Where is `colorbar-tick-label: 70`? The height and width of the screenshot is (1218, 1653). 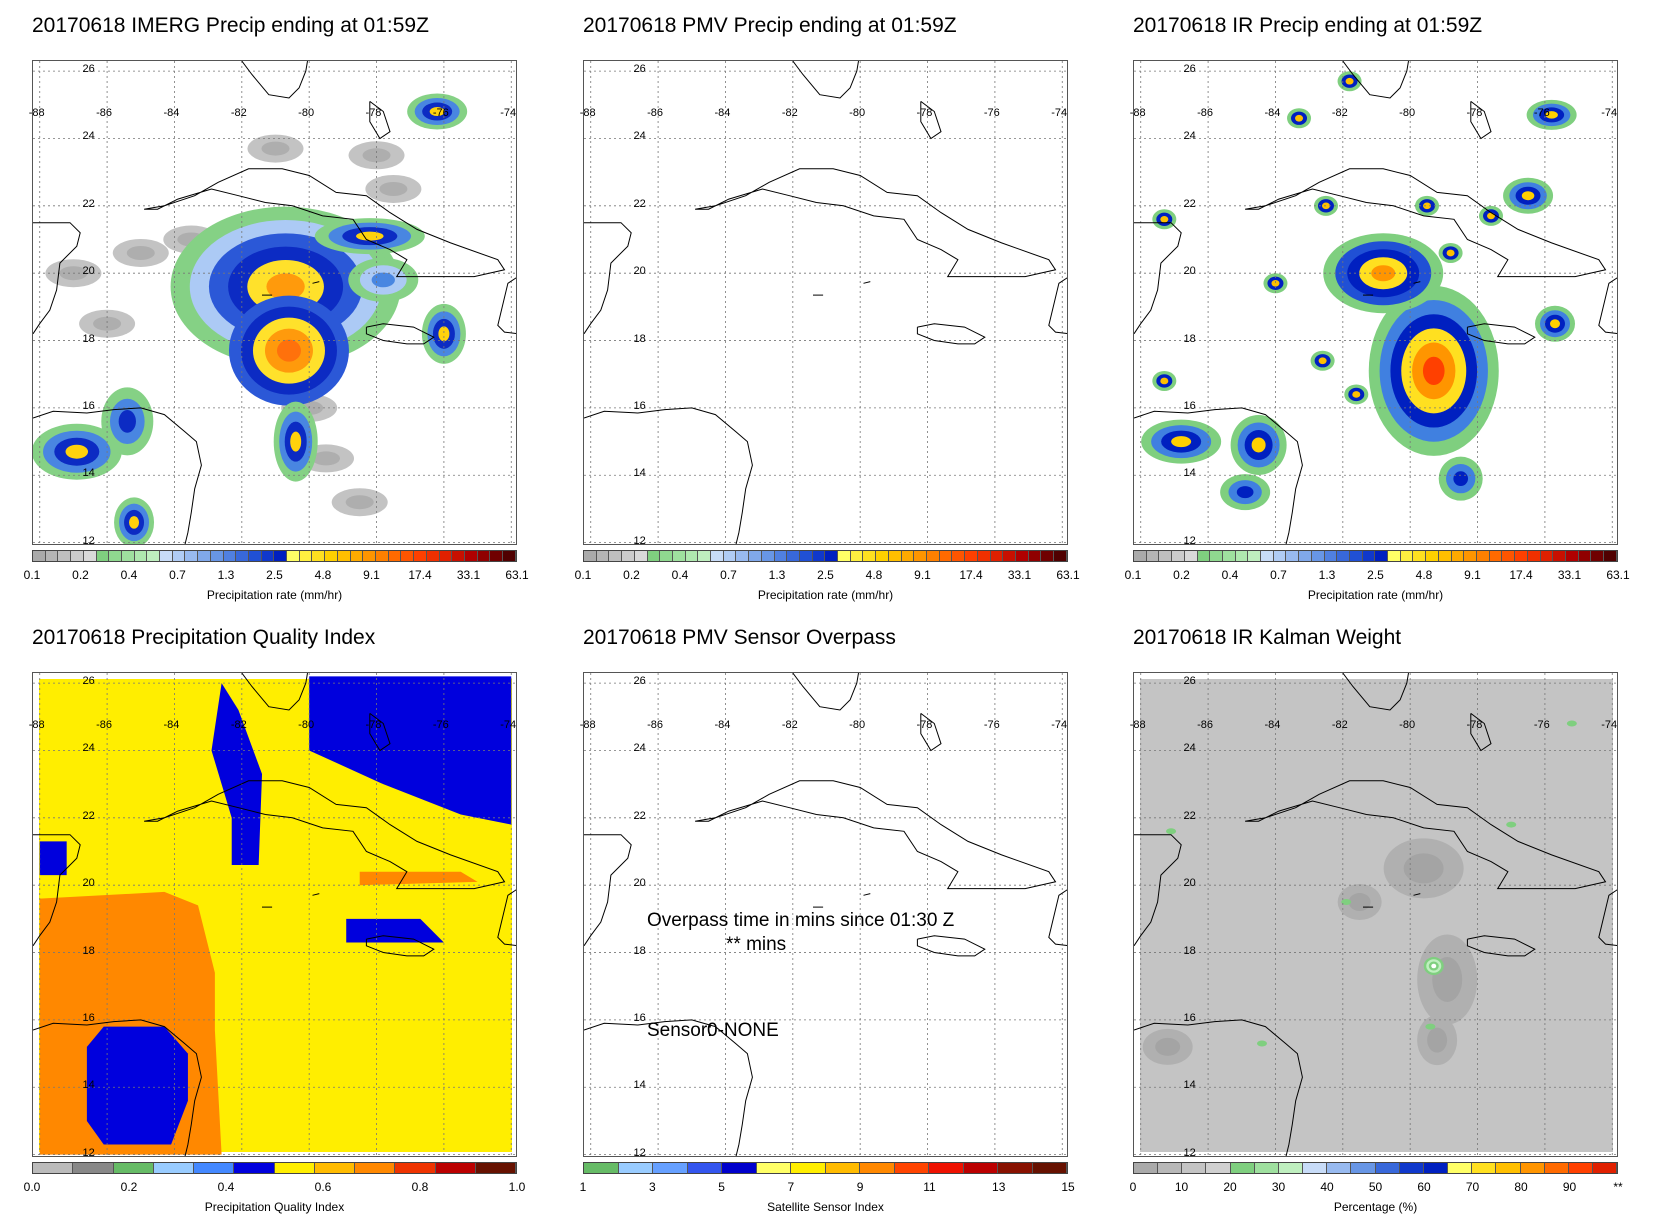
colorbar-tick-label: 70 is located at coordinates (1472, 1187).